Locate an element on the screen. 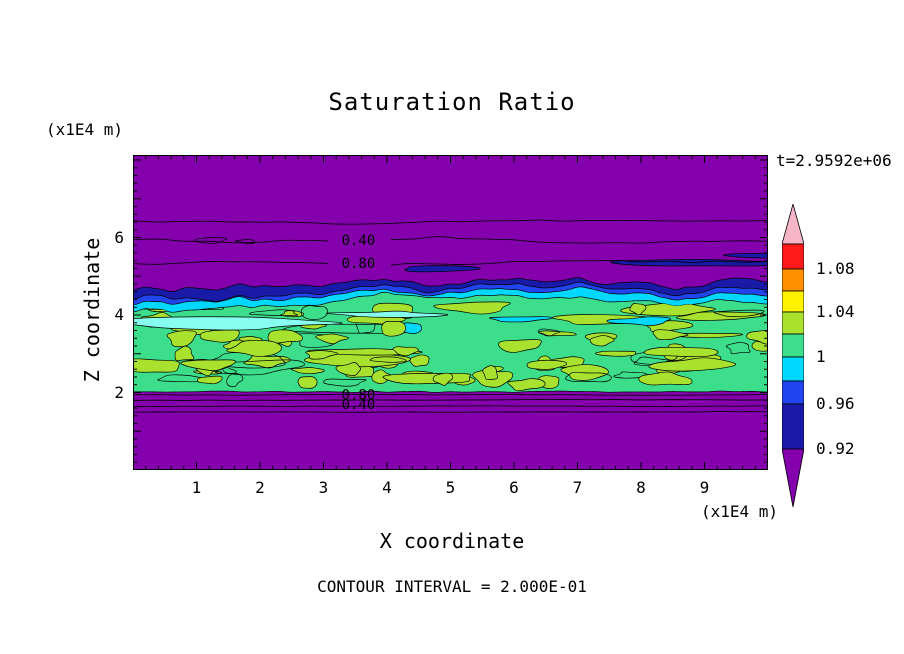  z-tick-label: 2 is located at coordinates (119, 392).